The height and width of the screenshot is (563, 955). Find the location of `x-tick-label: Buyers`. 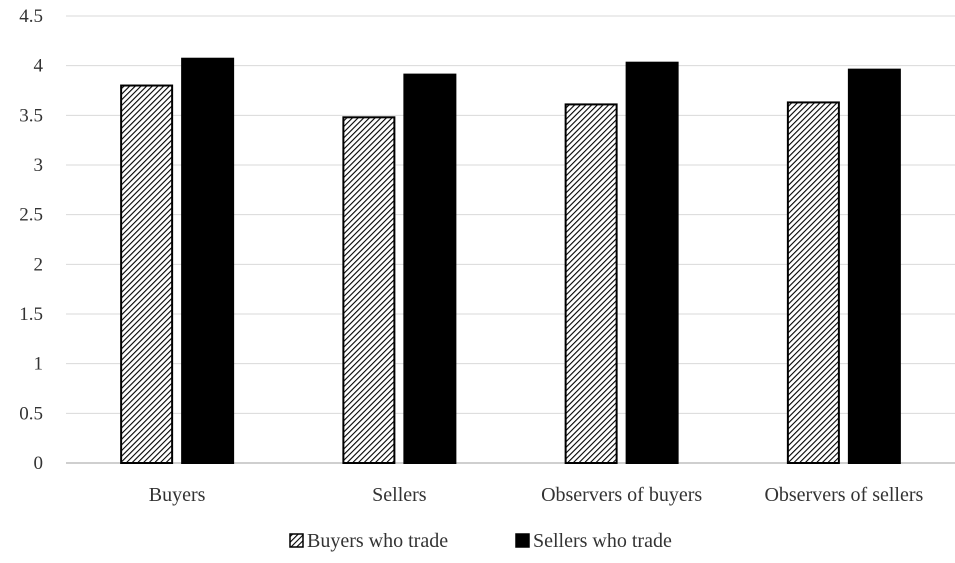

x-tick-label: Buyers is located at coordinates (177, 495).